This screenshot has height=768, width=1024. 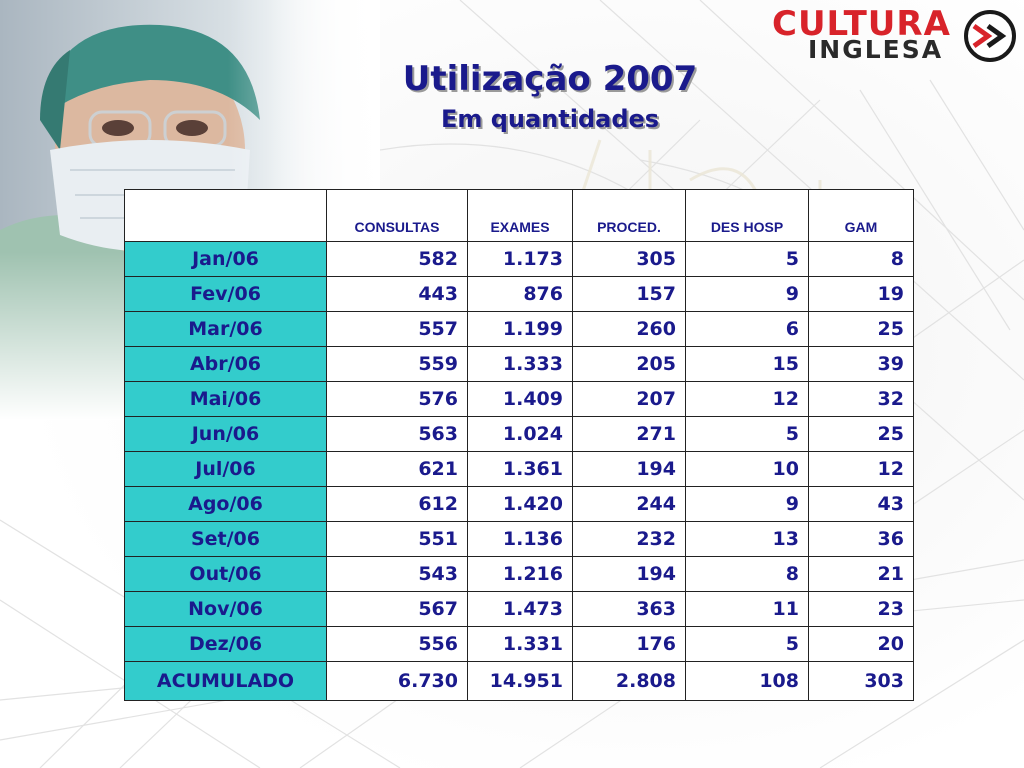 I want to click on des-hosp-cell: 10, so click(x=747, y=469).